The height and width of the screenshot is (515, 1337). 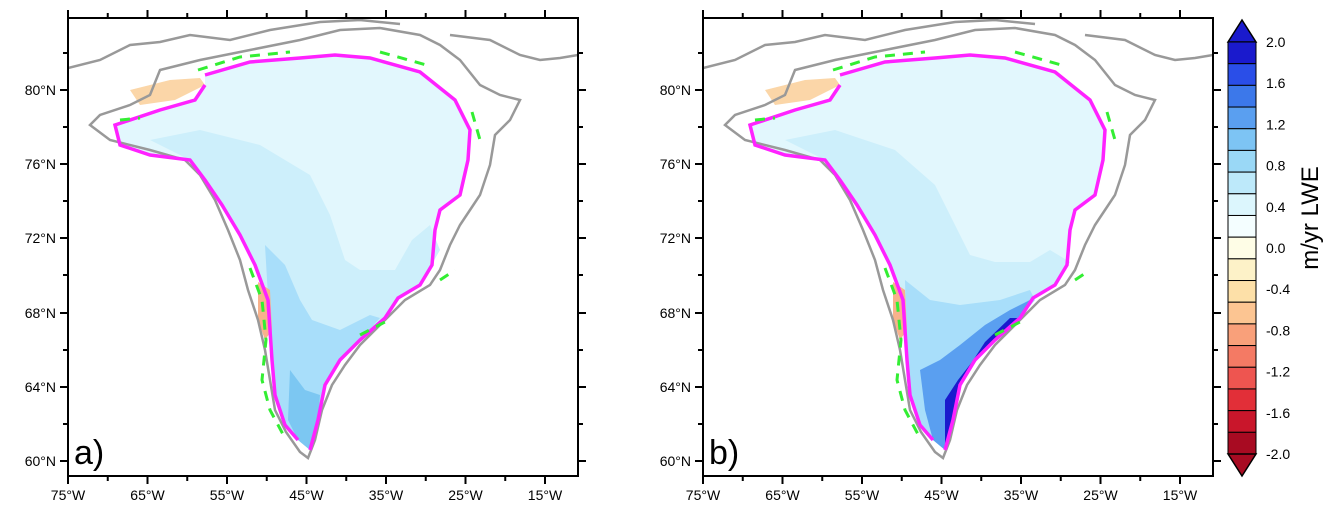 What do you see at coordinates (40, 313) in the screenshot?
I see `panel-a-lat-label: 68°N` at bounding box center [40, 313].